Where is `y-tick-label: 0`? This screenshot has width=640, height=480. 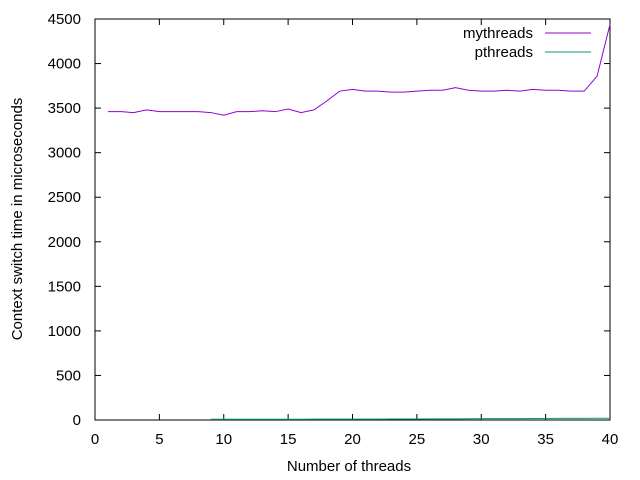
y-tick-label: 0 is located at coordinates (77, 420).